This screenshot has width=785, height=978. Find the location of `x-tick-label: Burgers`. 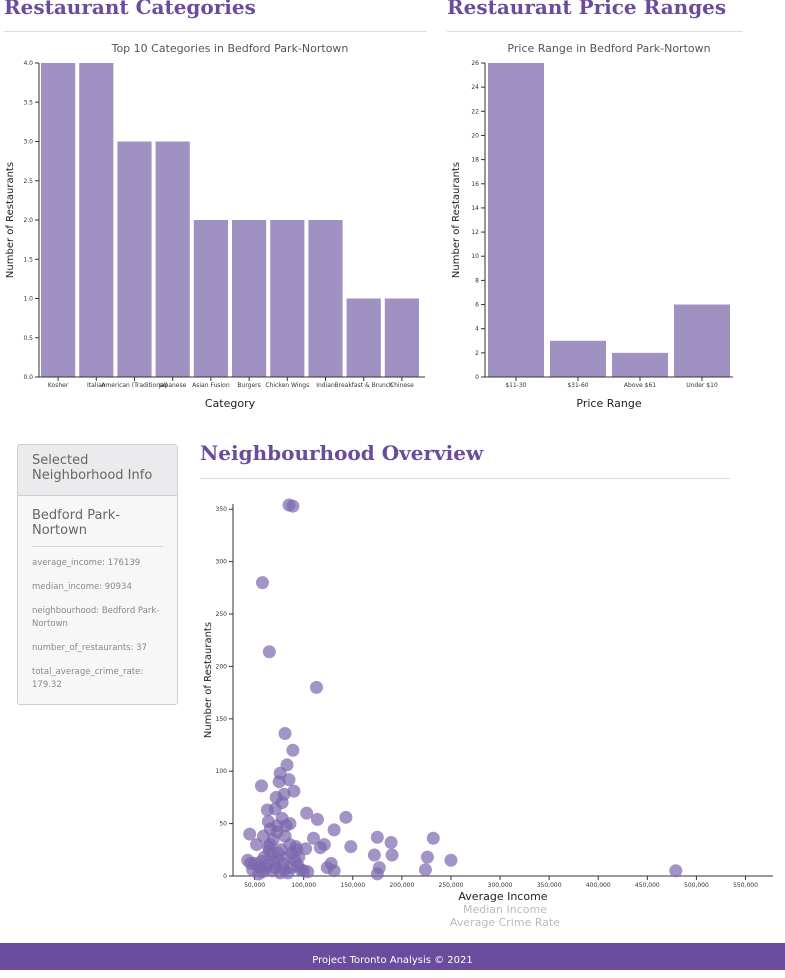

x-tick-label: Burgers is located at coordinates (248, 385).